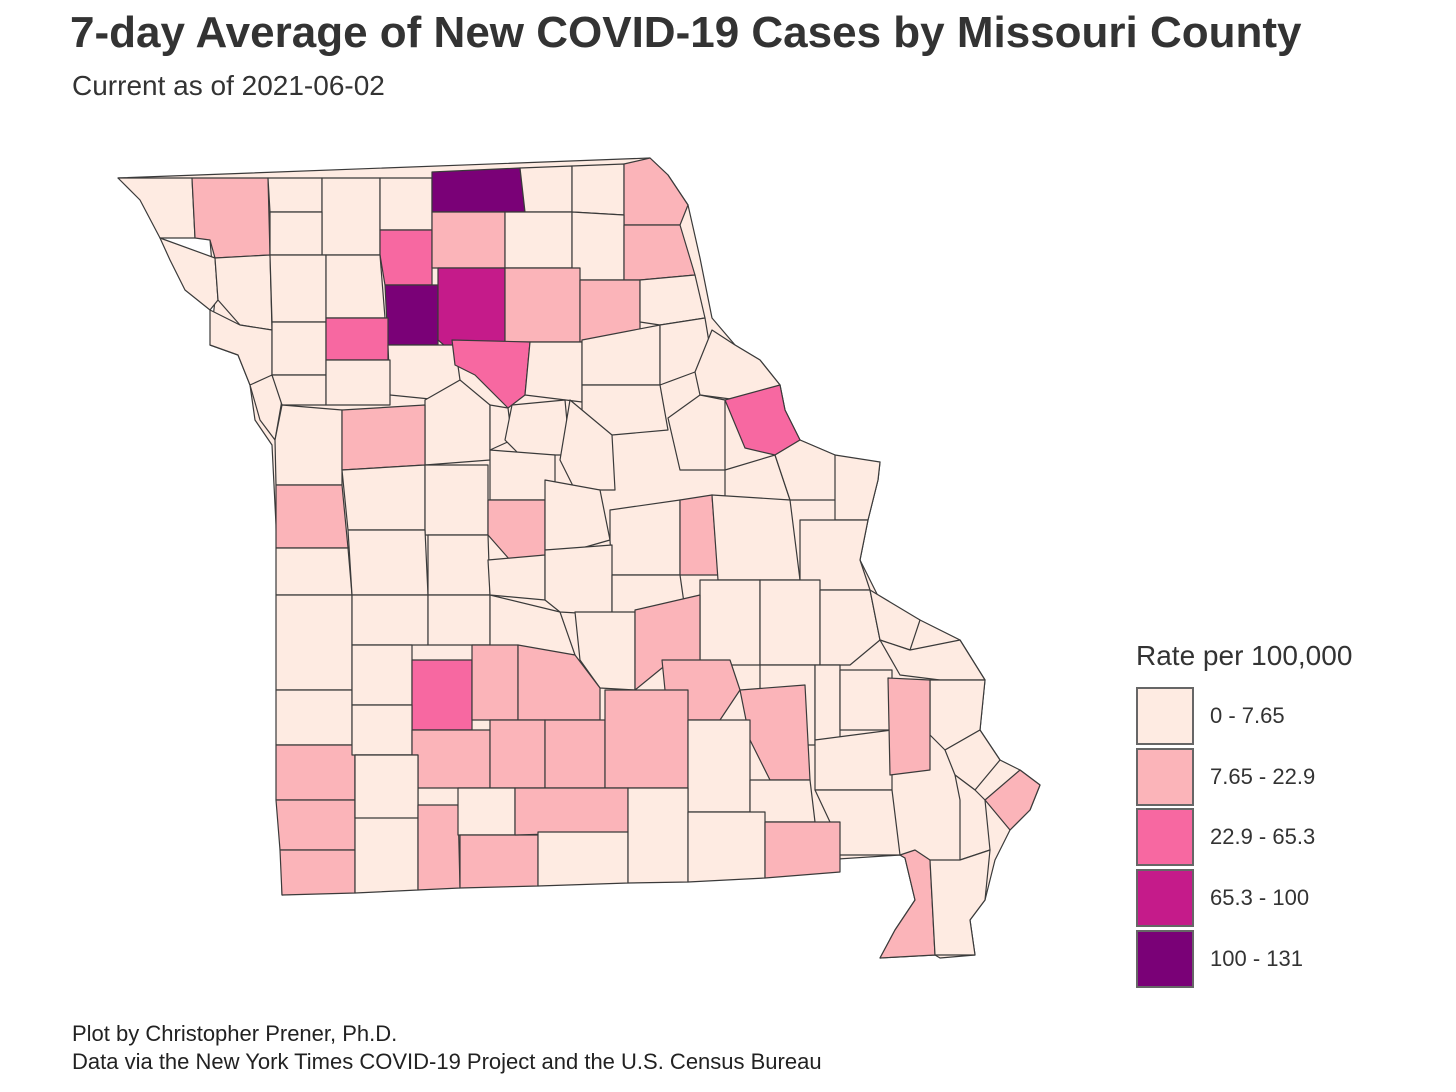 This screenshot has height=1092, width=1456. I want to click on county-bollinger, so click(866, 700).